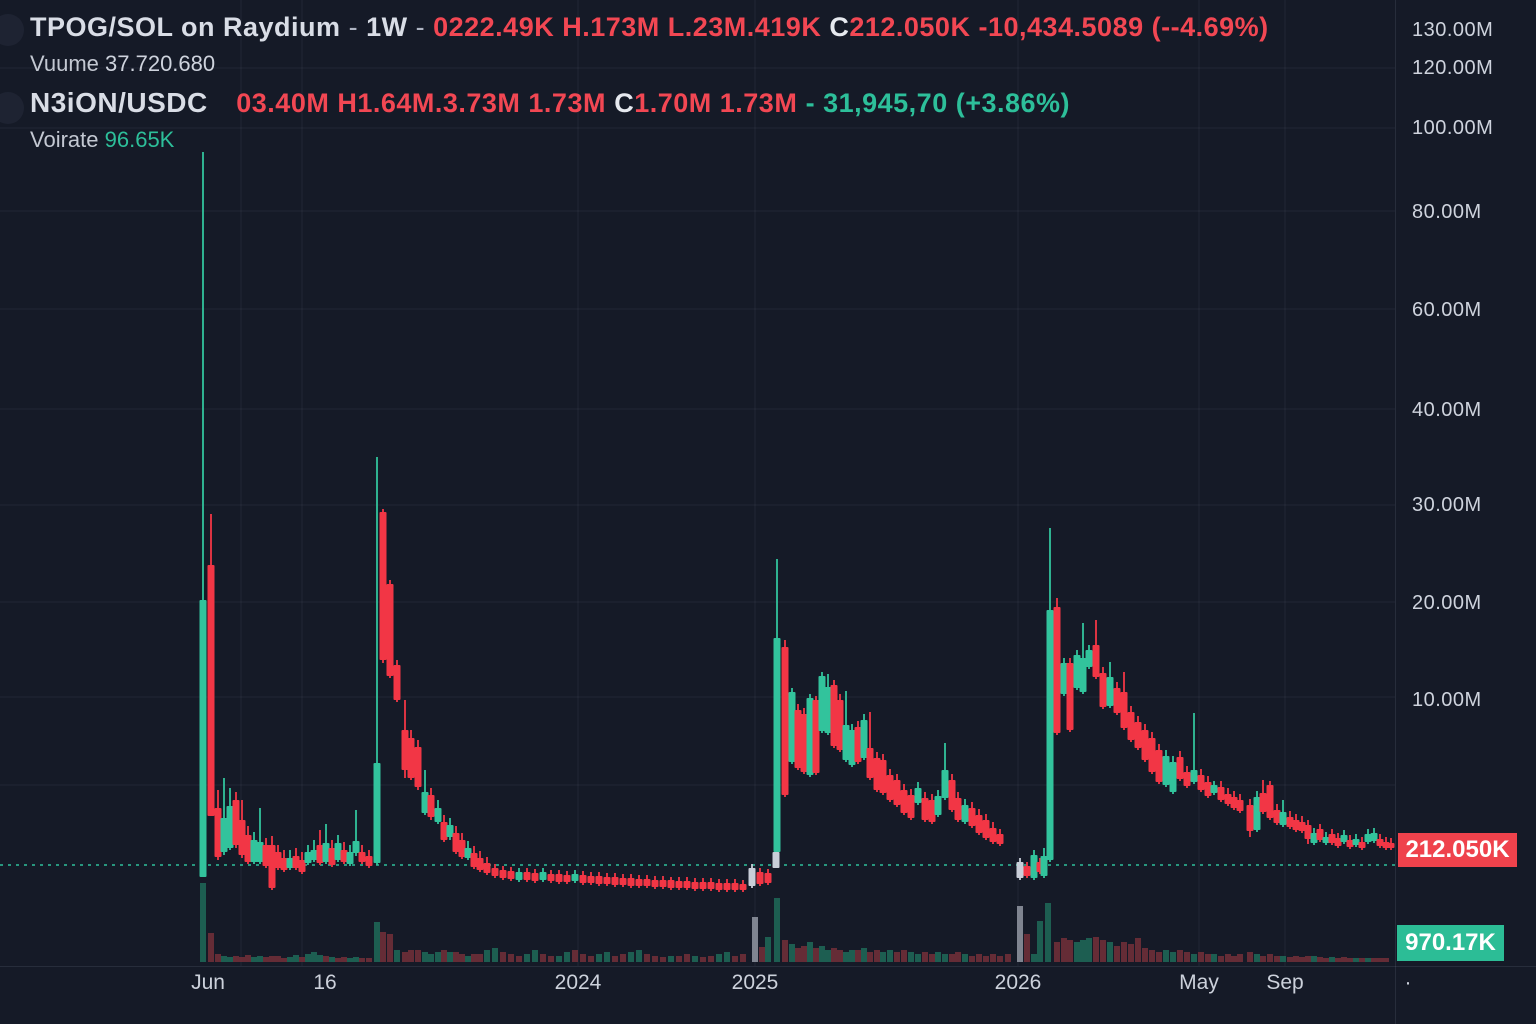 Image resolution: width=1536 pixels, height=1024 pixels. What do you see at coordinates (1447, 310) in the screenshot?
I see `price-axis-label: 60.00M` at bounding box center [1447, 310].